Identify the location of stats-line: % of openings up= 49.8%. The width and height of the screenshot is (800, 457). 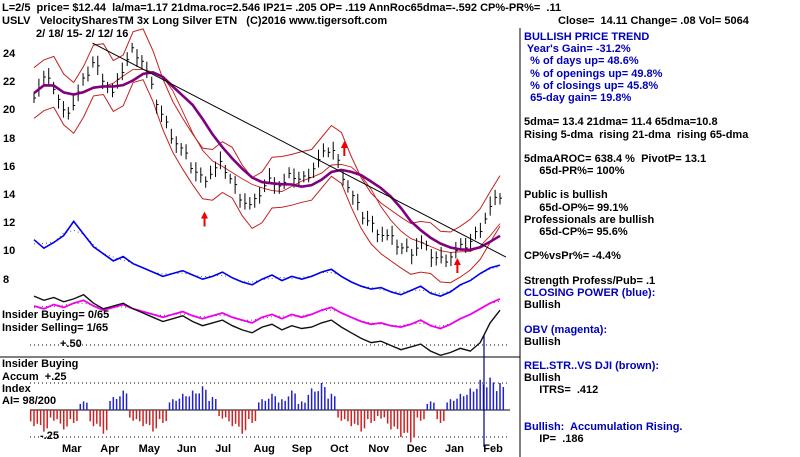
(593, 73).